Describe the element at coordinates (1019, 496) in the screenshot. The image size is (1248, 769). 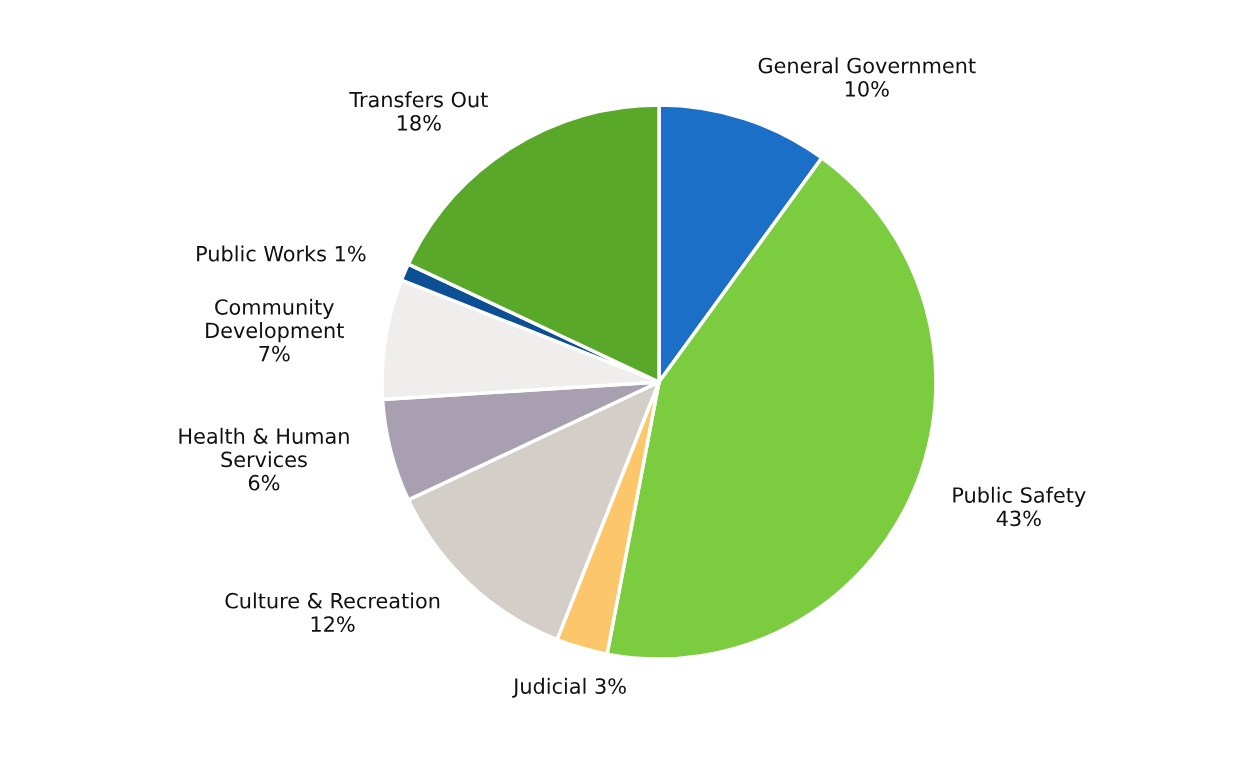
I see `slice-label: Public Safety` at that location.